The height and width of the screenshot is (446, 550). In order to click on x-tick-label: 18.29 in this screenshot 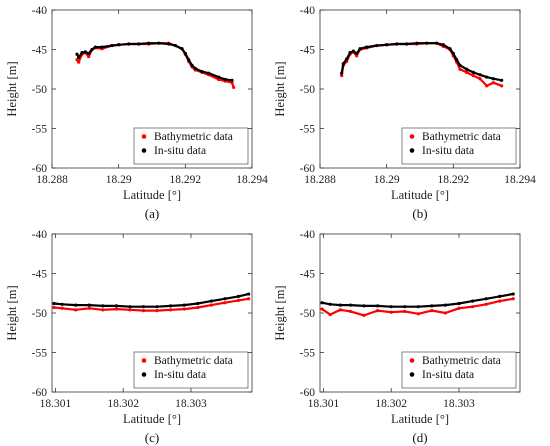, I will do `click(387, 180)`.